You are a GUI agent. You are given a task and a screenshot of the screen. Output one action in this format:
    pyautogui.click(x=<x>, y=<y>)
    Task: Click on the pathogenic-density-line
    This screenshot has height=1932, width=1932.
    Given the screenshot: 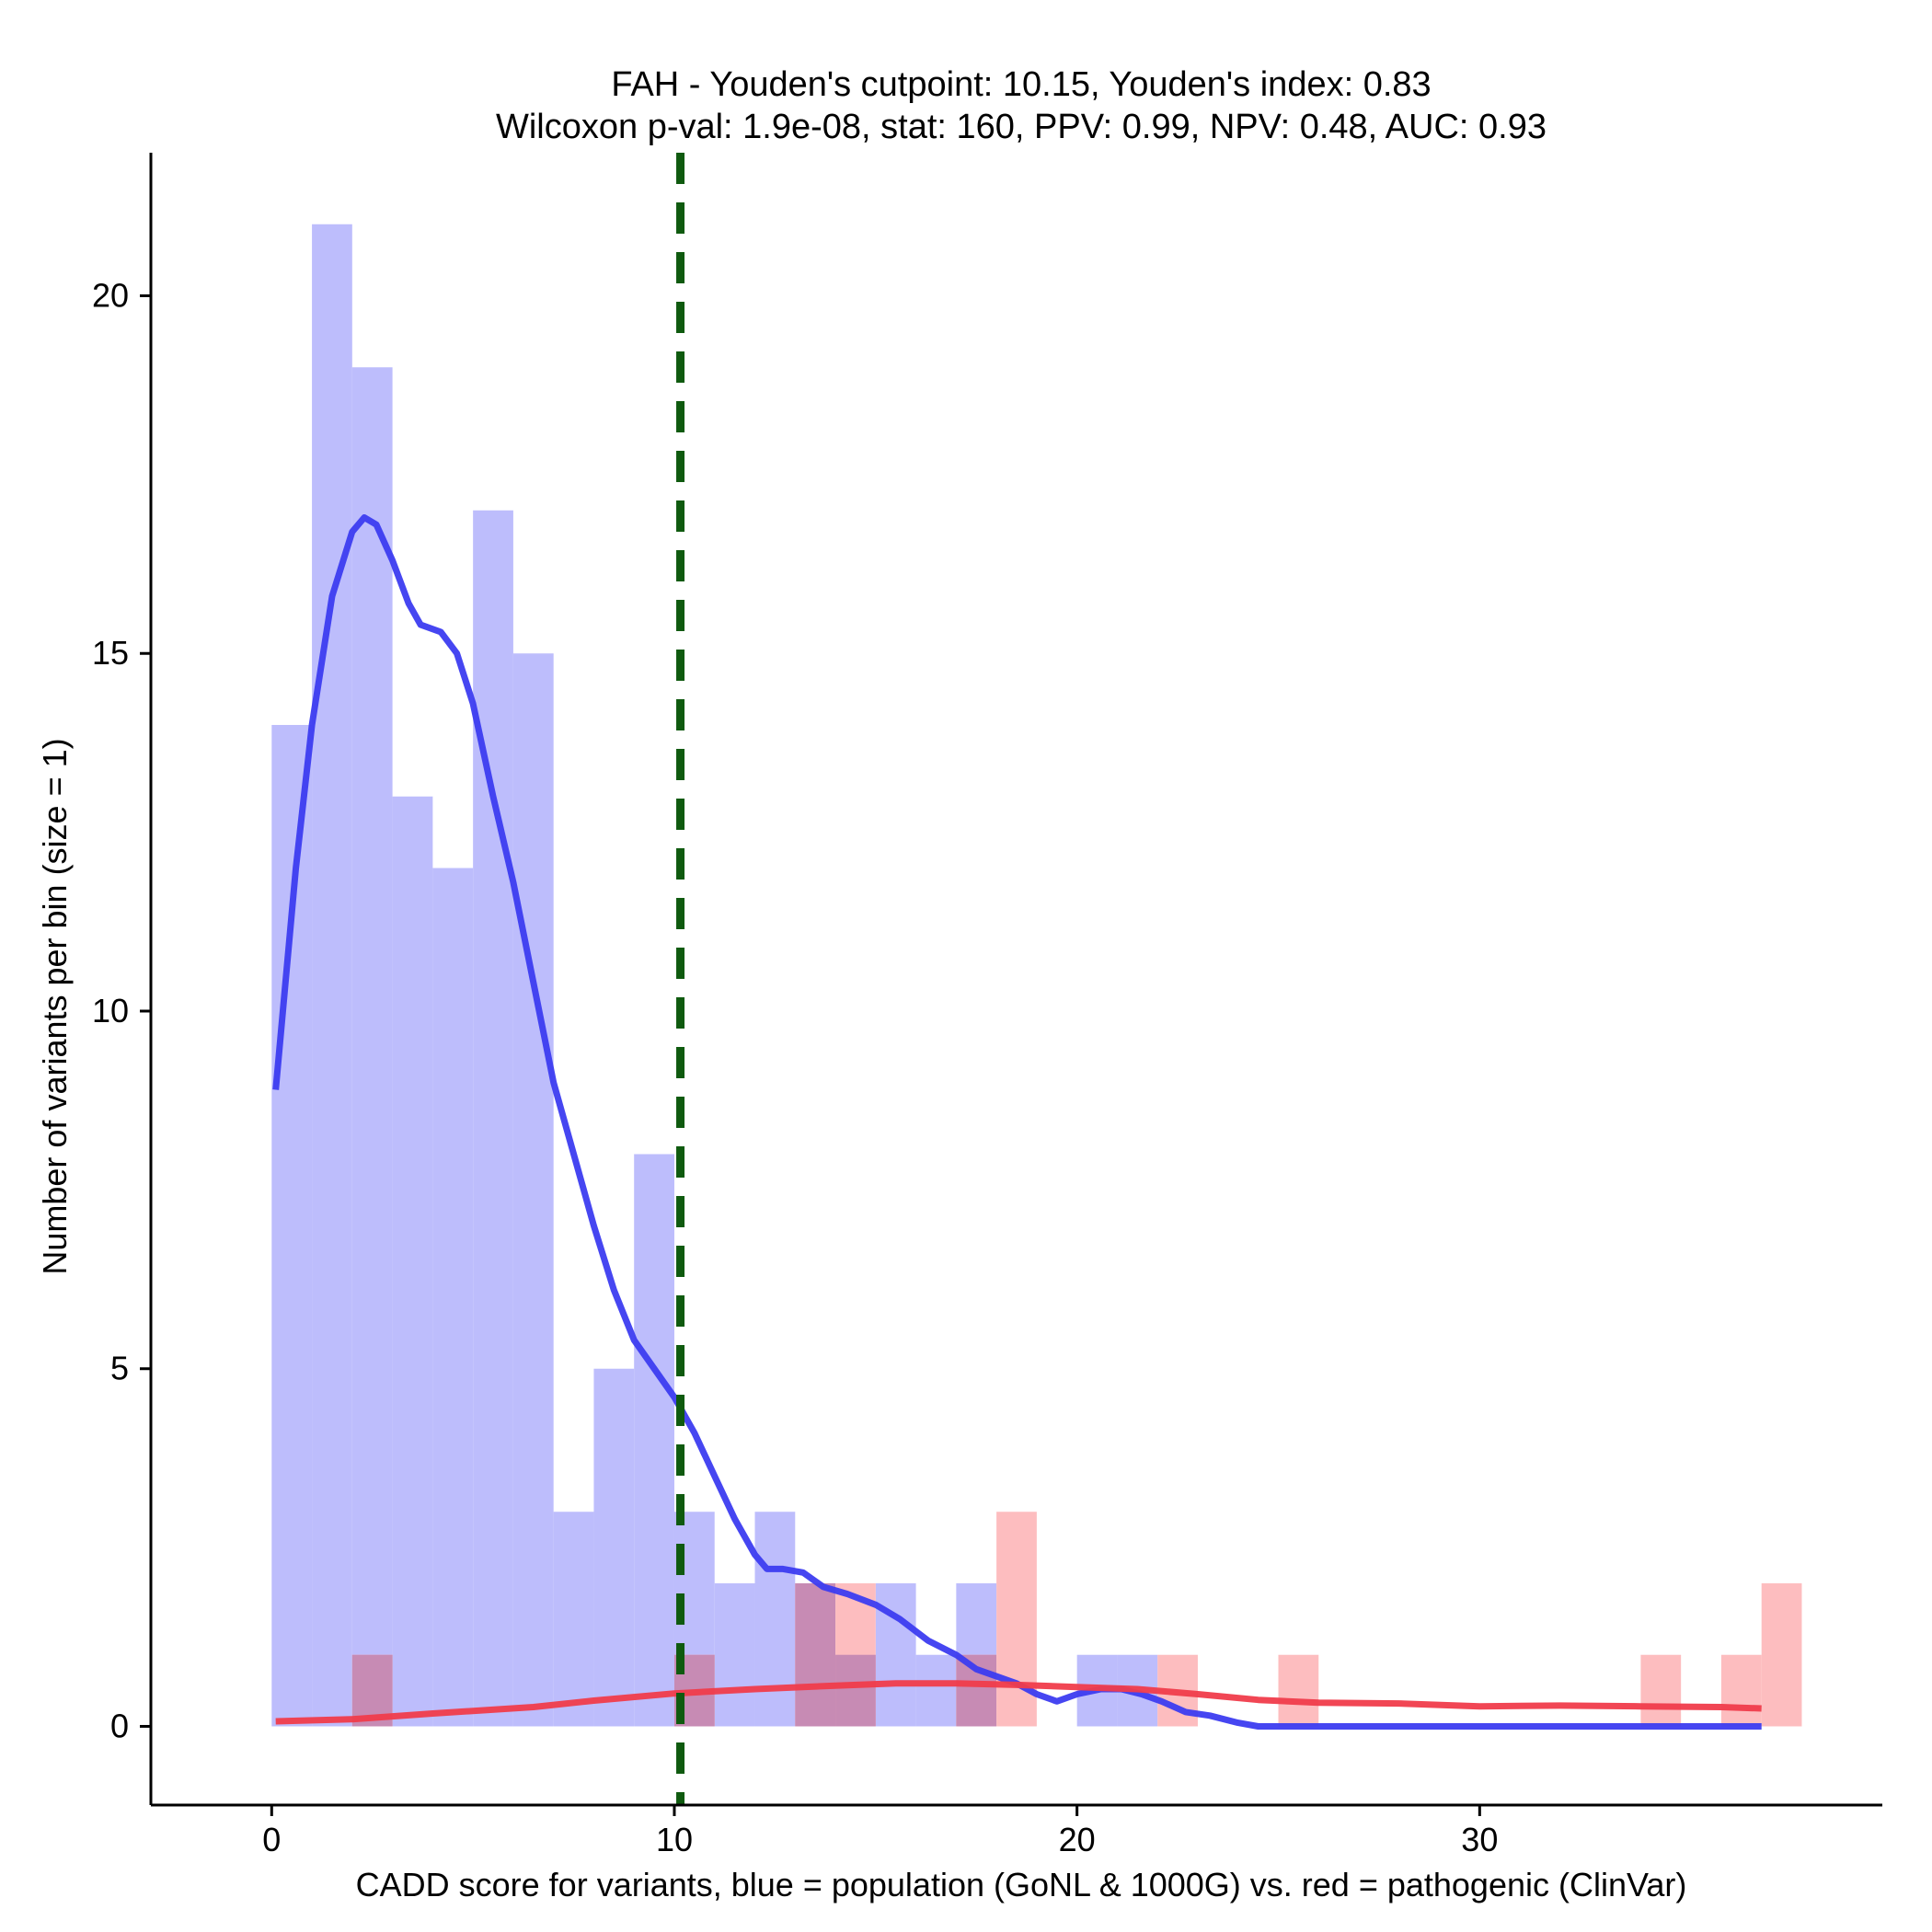 What is the action you would take?
    pyautogui.click(x=1018, y=1702)
    